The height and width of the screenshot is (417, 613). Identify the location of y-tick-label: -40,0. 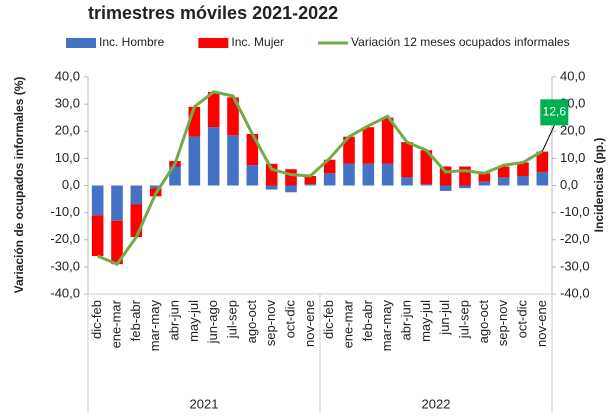
(65, 292).